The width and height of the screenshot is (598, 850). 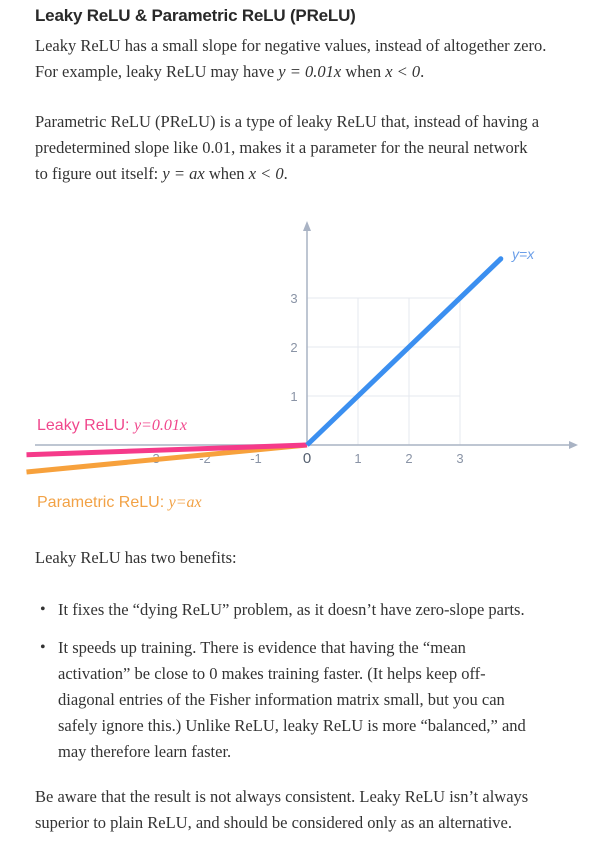 I want to click on section-heading: Leaky ReLU & Parametric ReLU (PReLU), so click(x=195, y=15).